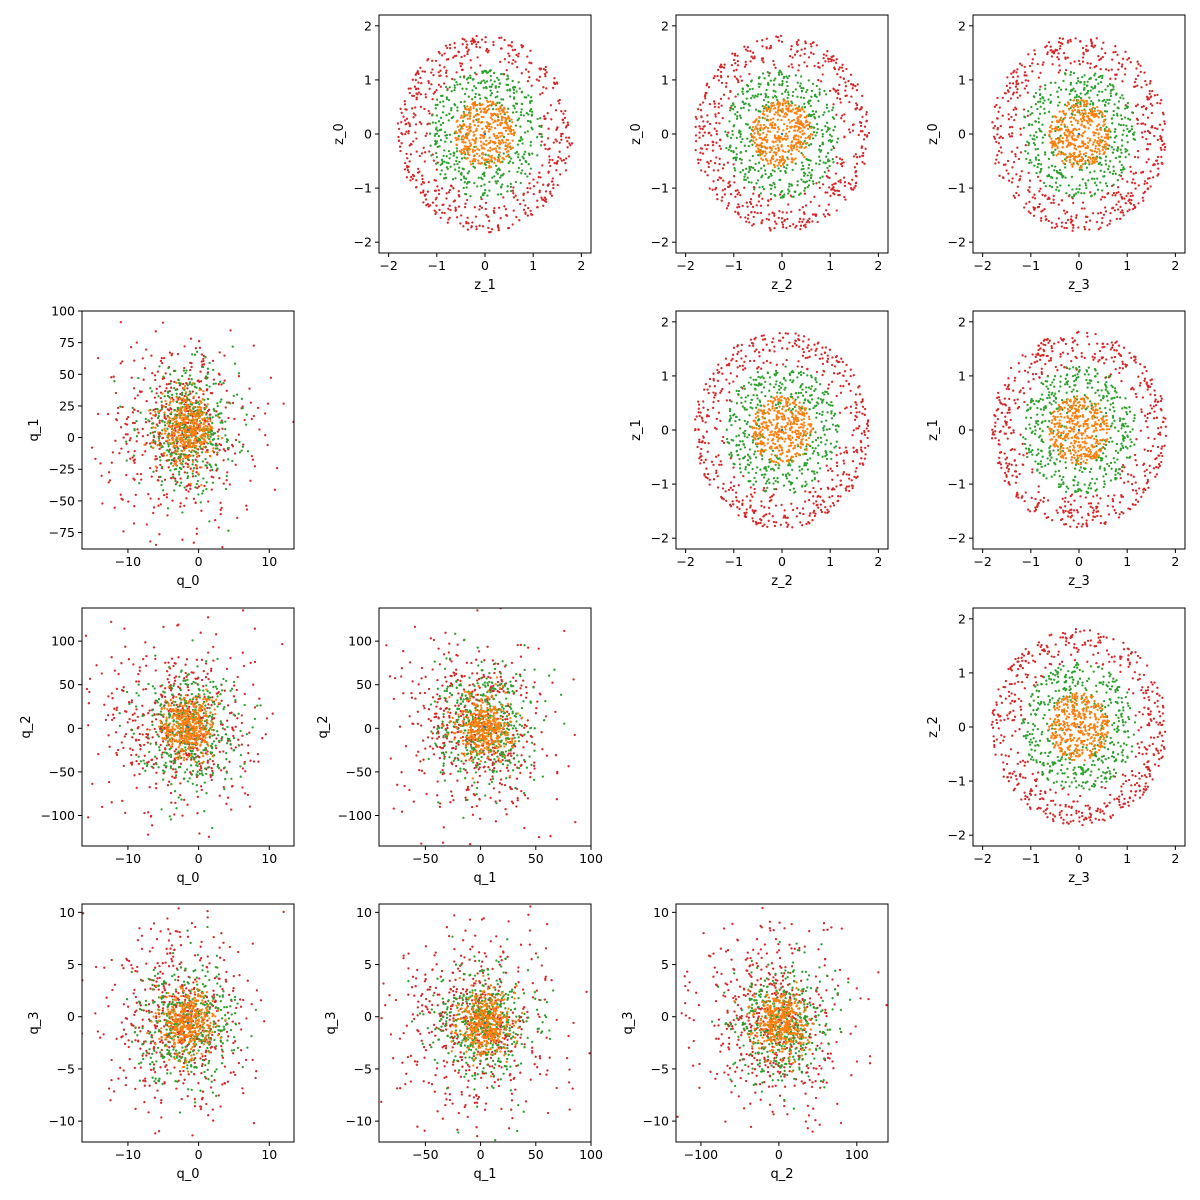 This screenshot has width=1200, height=1200. I want to click on x-tick-label: 2, so click(581, 265).